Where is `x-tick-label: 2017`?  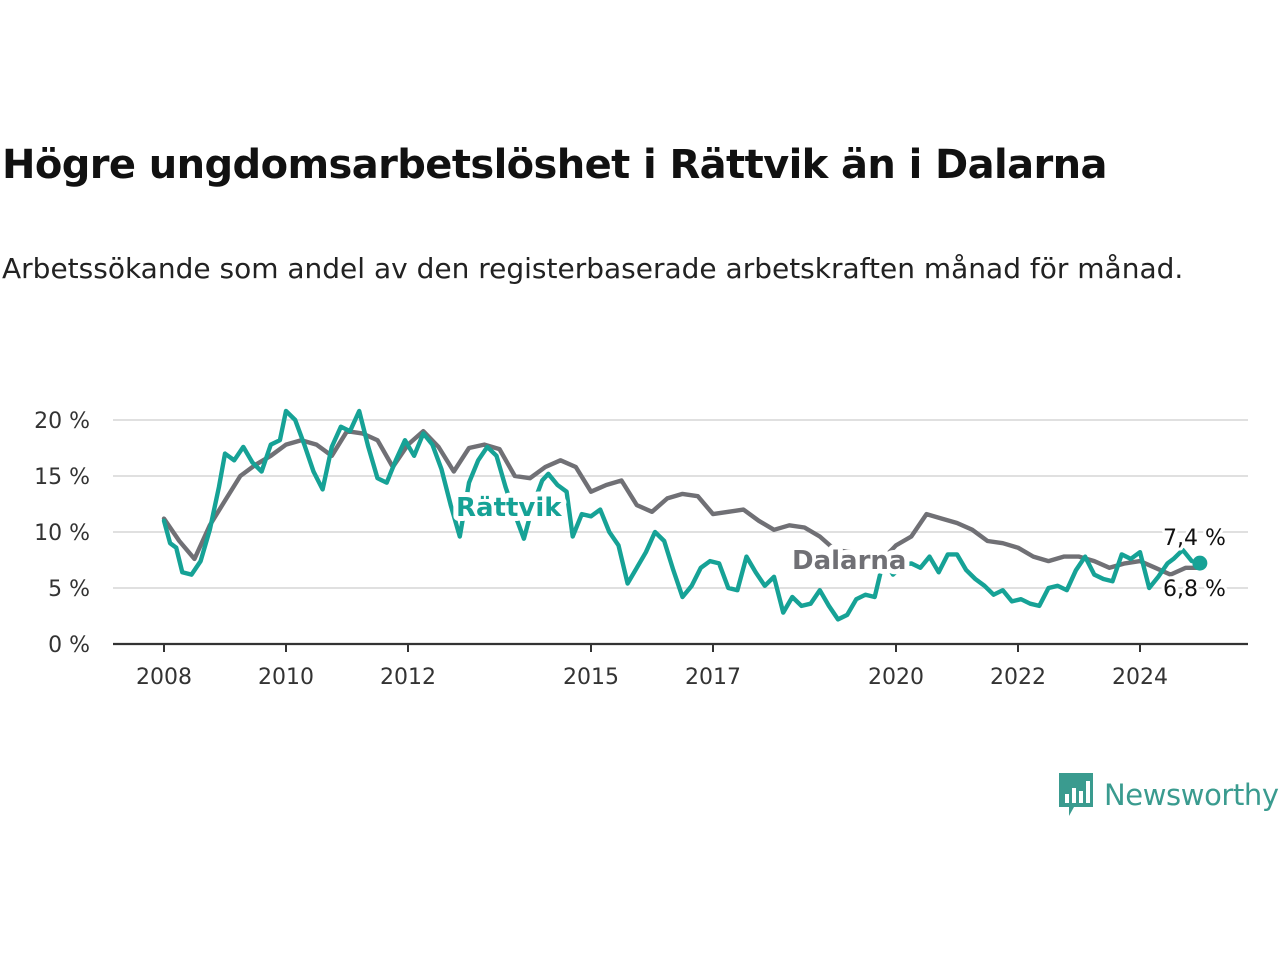
x-tick-label: 2017 is located at coordinates (713, 677).